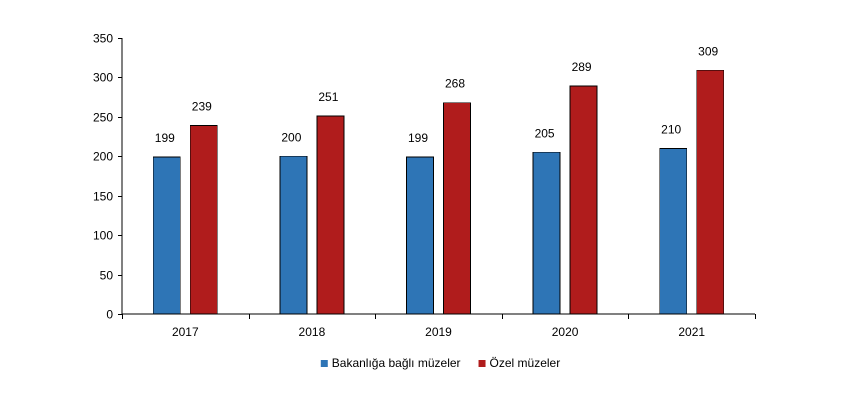  What do you see at coordinates (708, 51) in the screenshot?
I see `data-label: 309` at bounding box center [708, 51].